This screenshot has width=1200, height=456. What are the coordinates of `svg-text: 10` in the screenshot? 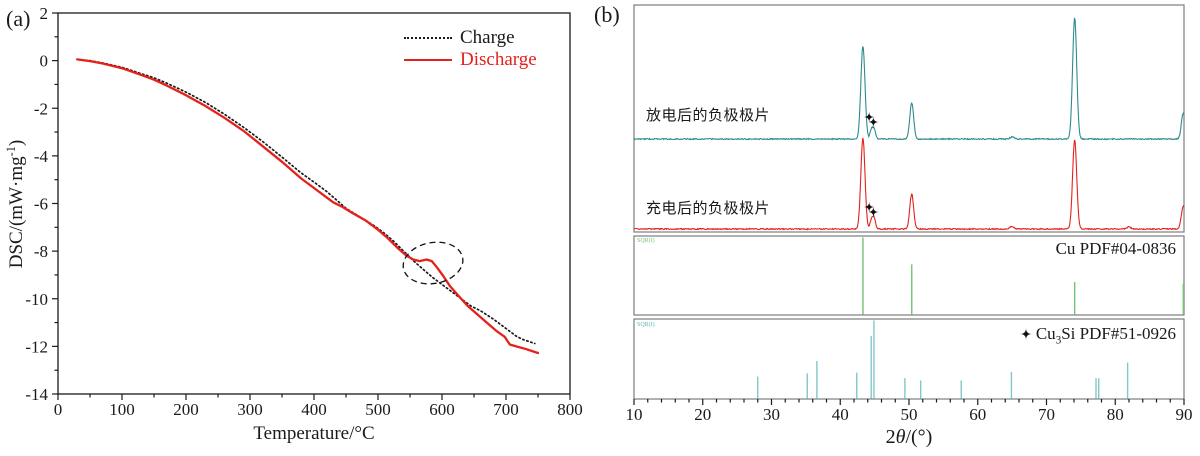 It's located at (634, 414).